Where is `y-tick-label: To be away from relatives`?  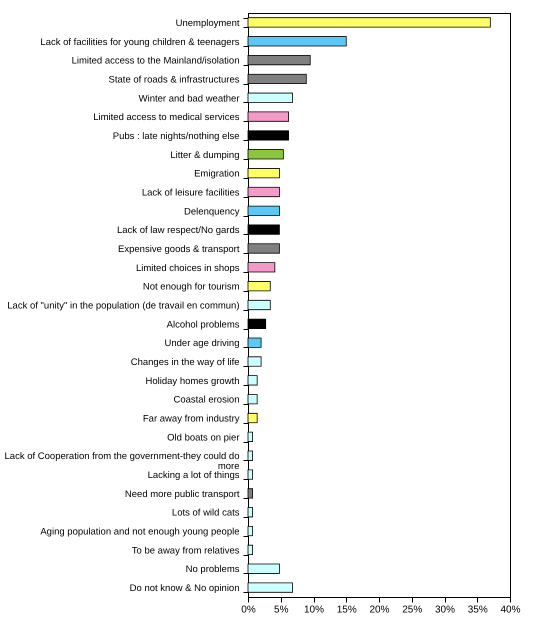 y-tick-label: To be away from relatives is located at coordinates (186, 550).